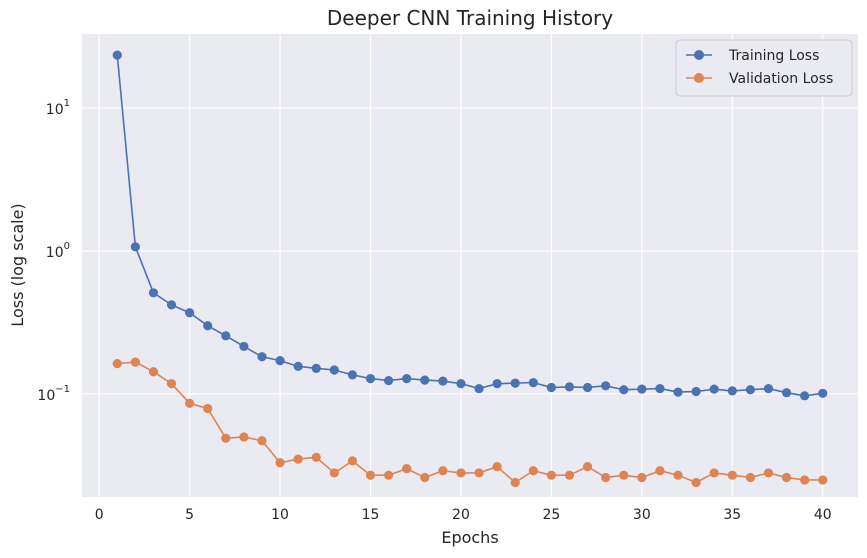 This screenshot has height=558, width=867. I want to click on y-tick-label: 10⁻¹, so click(53, 394).